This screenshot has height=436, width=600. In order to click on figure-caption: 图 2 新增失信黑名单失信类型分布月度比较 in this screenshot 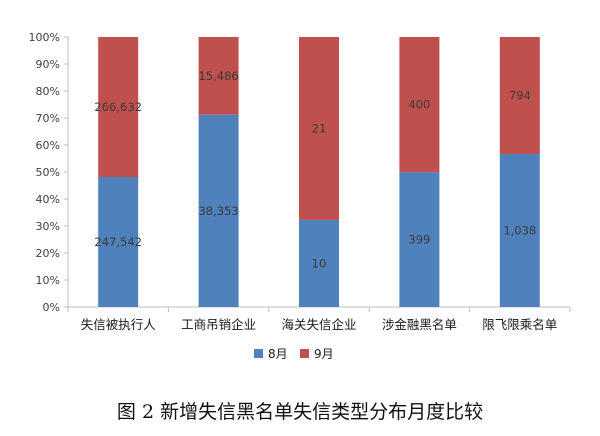, I will do `click(300, 412)`.